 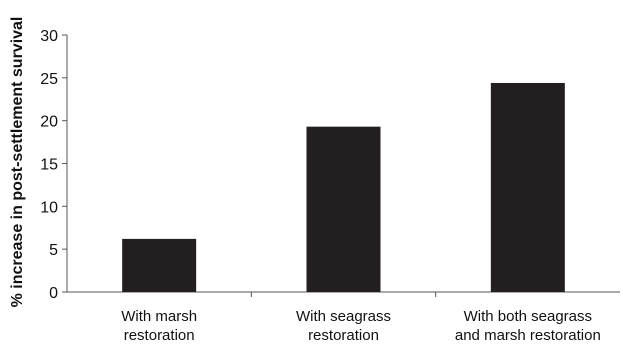 I want to click on y-tick-label: 10, so click(x=49, y=207).